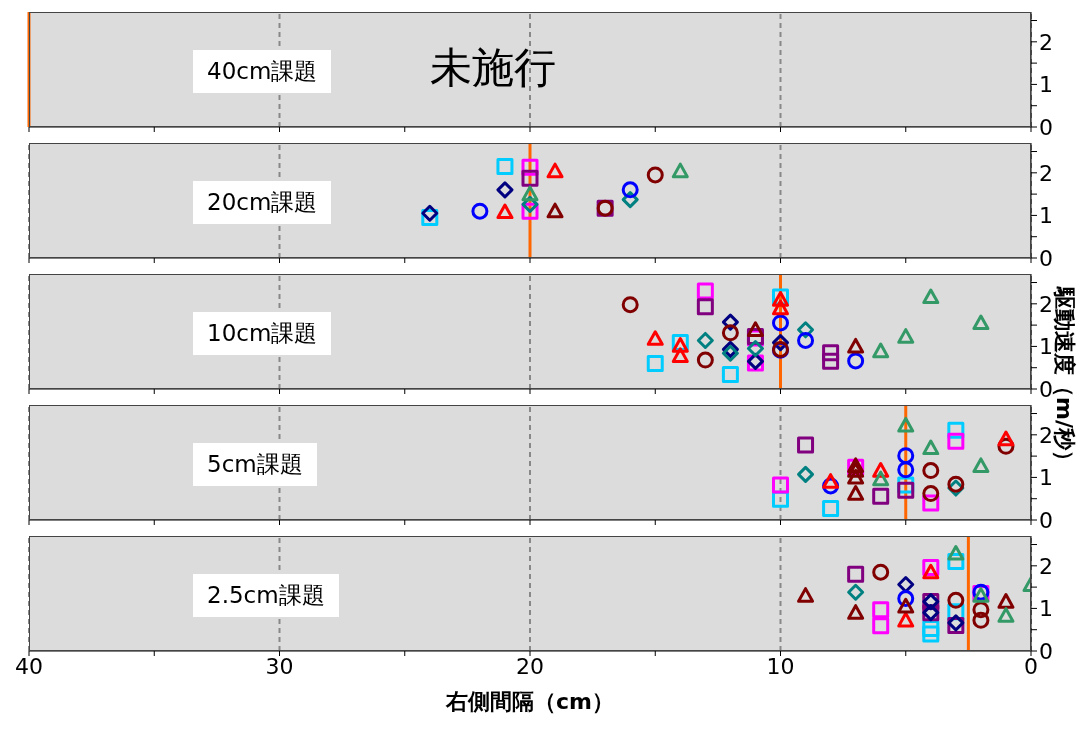 This screenshot has width=1091, height=735. I want to click on x-tick-label: 20, so click(530, 666).